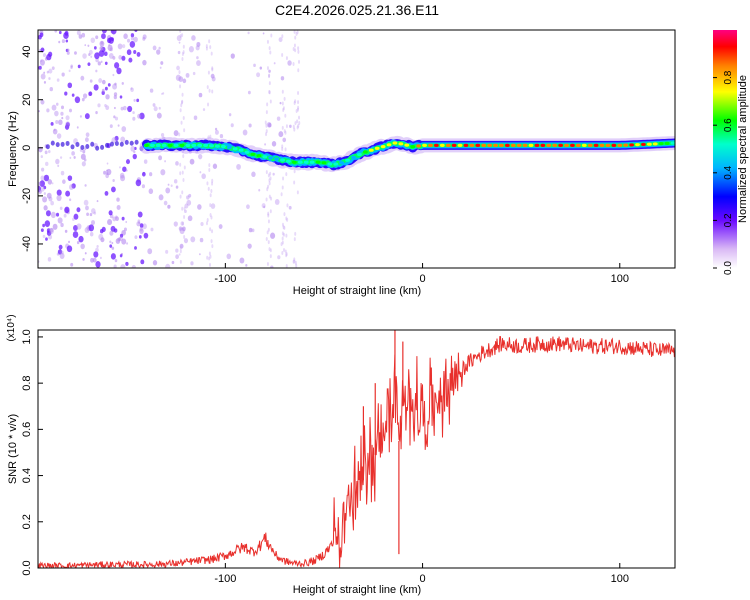 The height and width of the screenshot is (600, 750). Describe the element at coordinates (27, 567) in the screenshot. I see `snr-y-tick-label: 0.0` at that location.